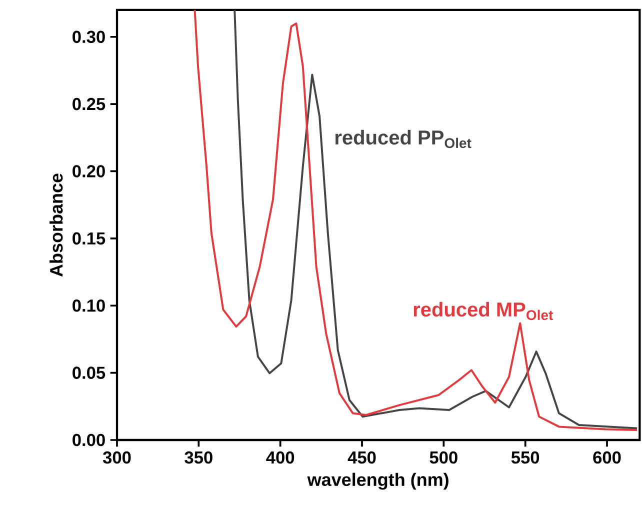 Image resolution: width=642 pixels, height=521 pixels. What do you see at coordinates (88, 37) in the screenshot?
I see `y-tick-label: 0.30` at bounding box center [88, 37].